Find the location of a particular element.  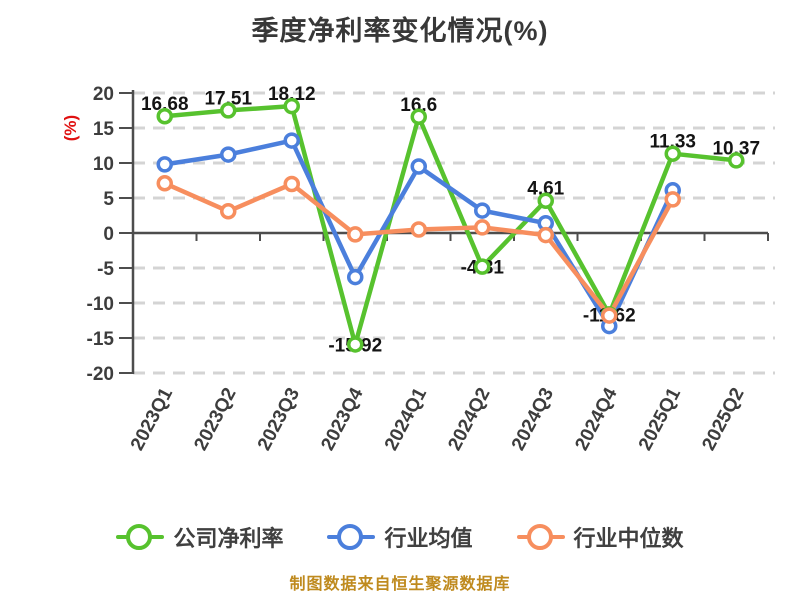

x-tick-label: 2024Q1 is located at coordinates (406, 419).